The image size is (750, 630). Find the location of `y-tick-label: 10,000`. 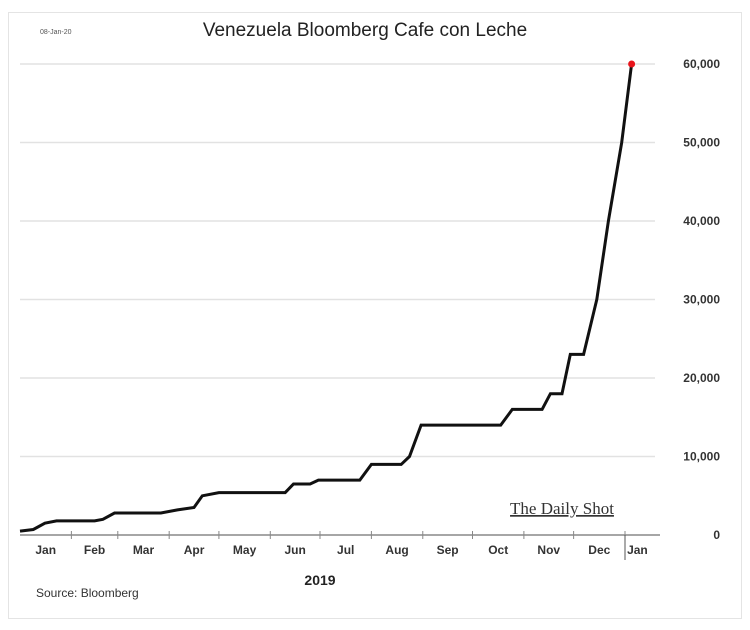

y-tick-label: 10,000 is located at coordinates (701, 457).